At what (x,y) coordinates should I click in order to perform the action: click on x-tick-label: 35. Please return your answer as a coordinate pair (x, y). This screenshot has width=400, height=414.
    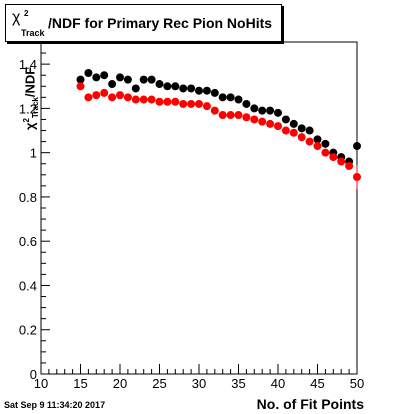
    Looking at the image, I should click on (238, 383).